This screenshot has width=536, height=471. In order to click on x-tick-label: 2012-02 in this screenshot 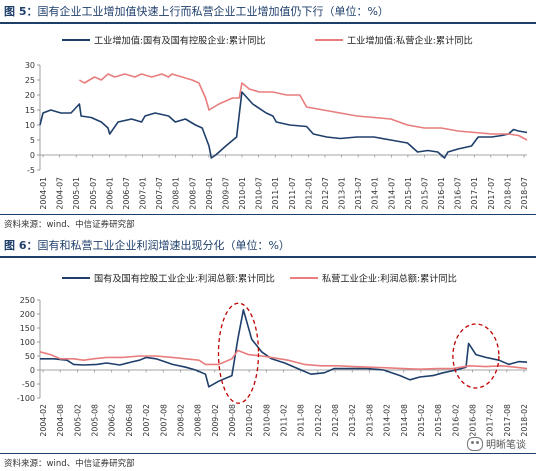, I will do `click(318, 420)`.